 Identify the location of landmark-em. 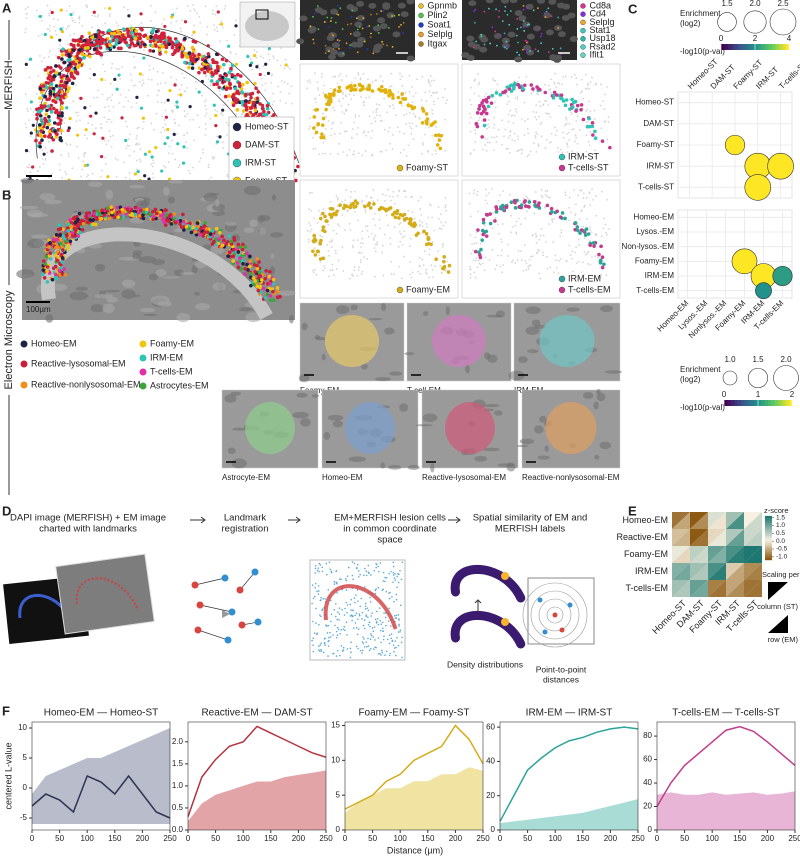
(240, 590).